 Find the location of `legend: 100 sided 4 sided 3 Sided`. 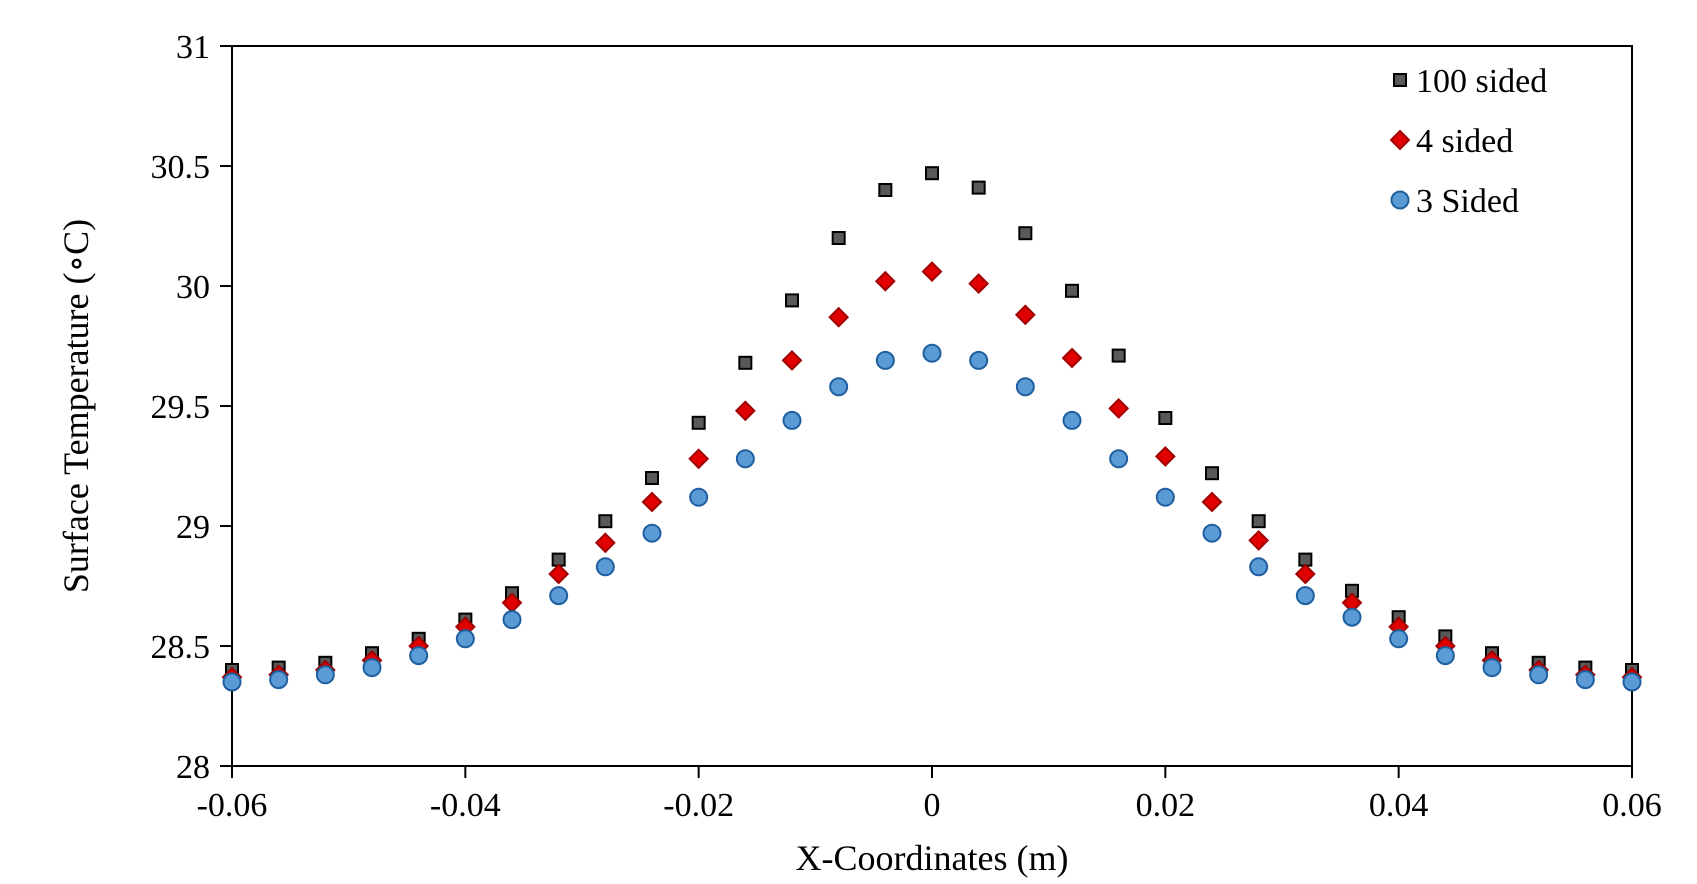

legend: 100 sided 4 sided 3 Sided is located at coordinates (1468, 141).